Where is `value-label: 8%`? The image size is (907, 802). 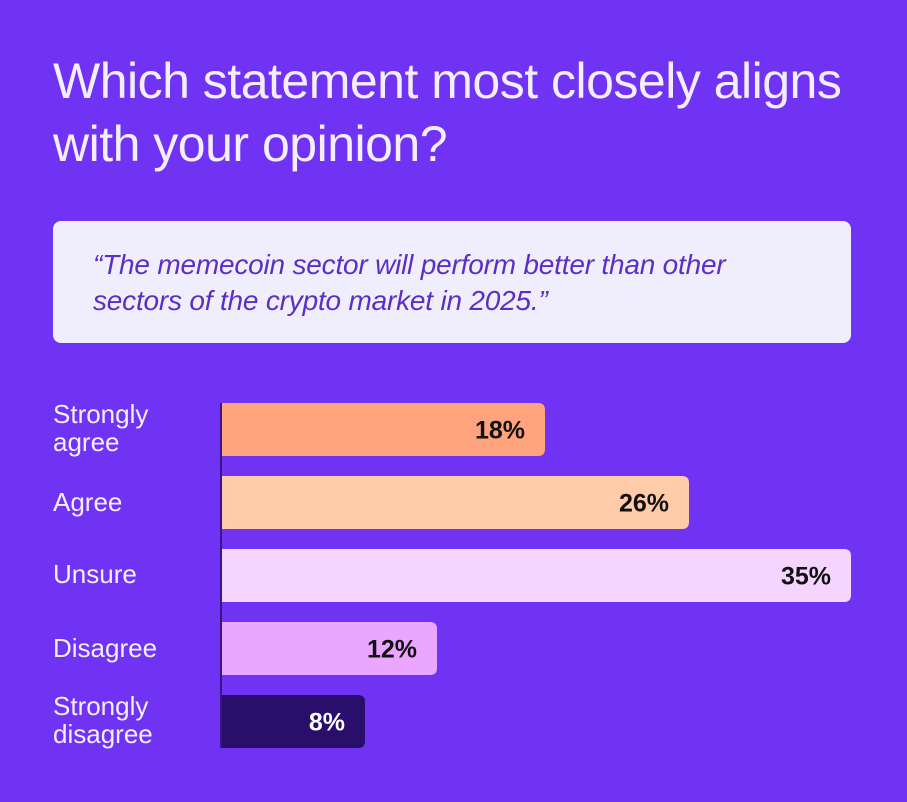 value-label: 8% is located at coordinates (327, 723).